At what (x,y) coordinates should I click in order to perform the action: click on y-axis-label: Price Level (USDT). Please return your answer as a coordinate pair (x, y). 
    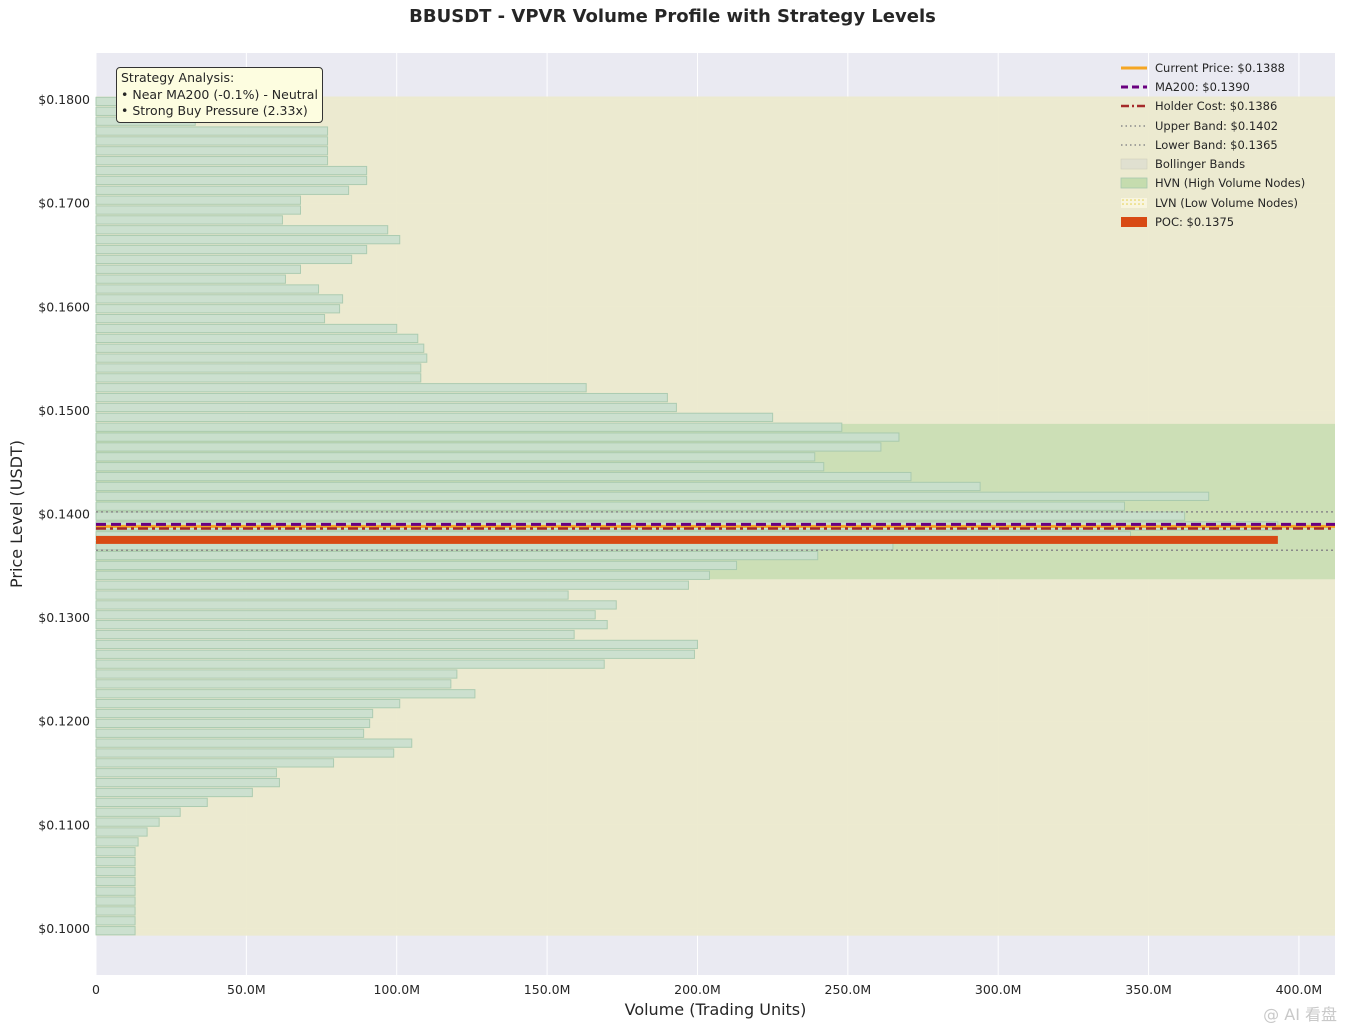
    Looking at the image, I should click on (16, 514).